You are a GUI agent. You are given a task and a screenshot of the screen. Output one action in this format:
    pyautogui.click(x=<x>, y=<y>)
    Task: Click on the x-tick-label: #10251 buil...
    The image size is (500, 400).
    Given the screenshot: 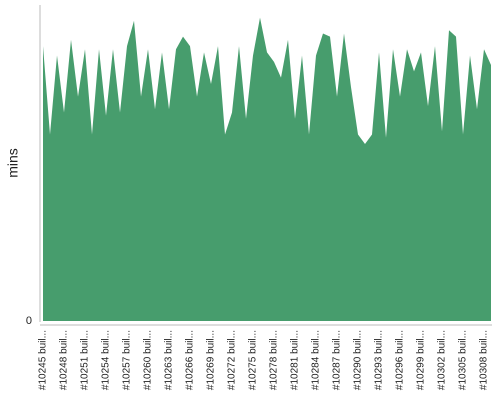 What is the action you would take?
    pyautogui.click(x=85, y=360)
    